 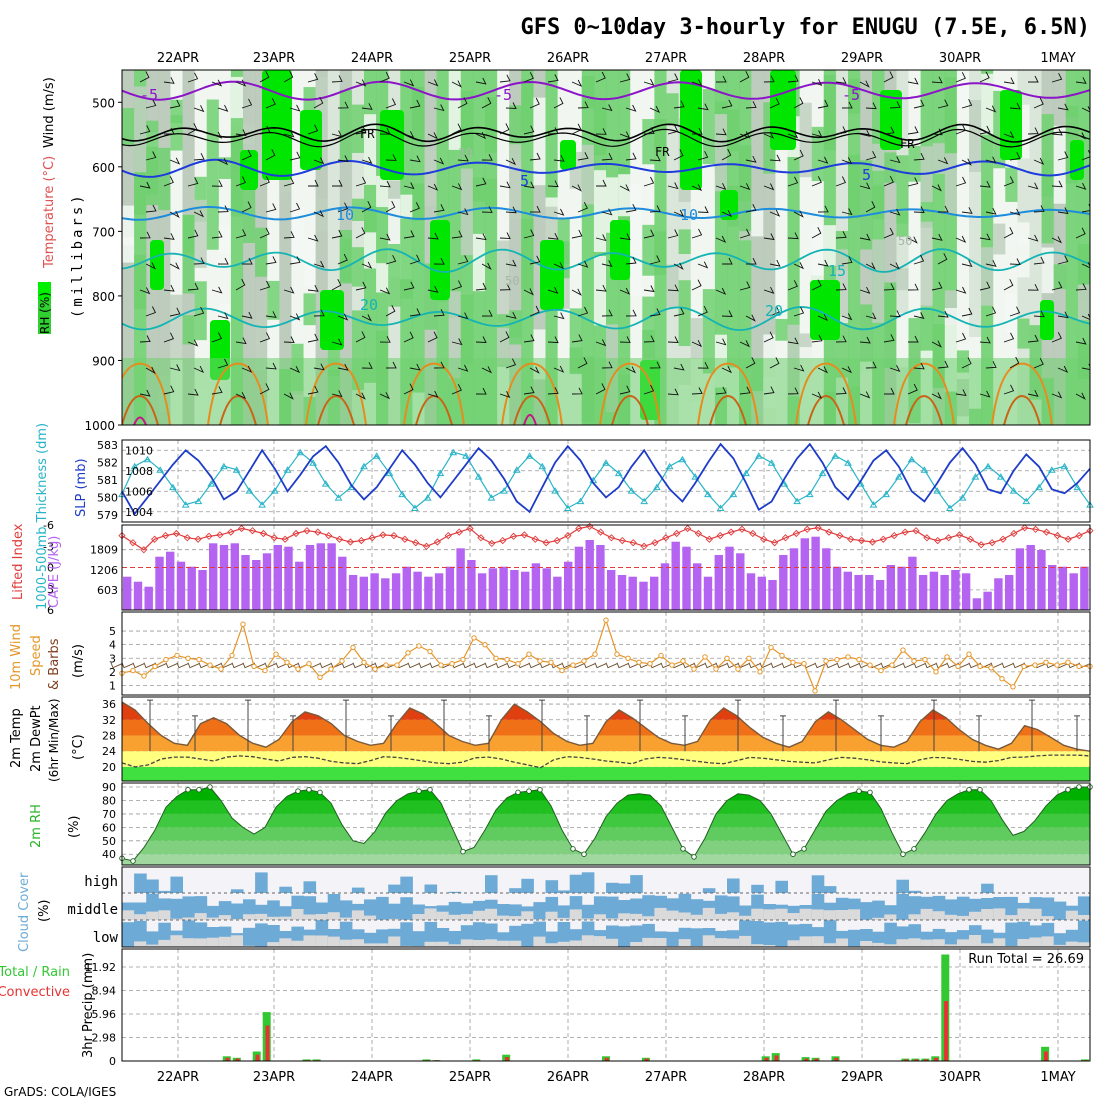 What do you see at coordinates (104, 550) in the screenshot?
I see `cape-tick: 1809` at bounding box center [104, 550].